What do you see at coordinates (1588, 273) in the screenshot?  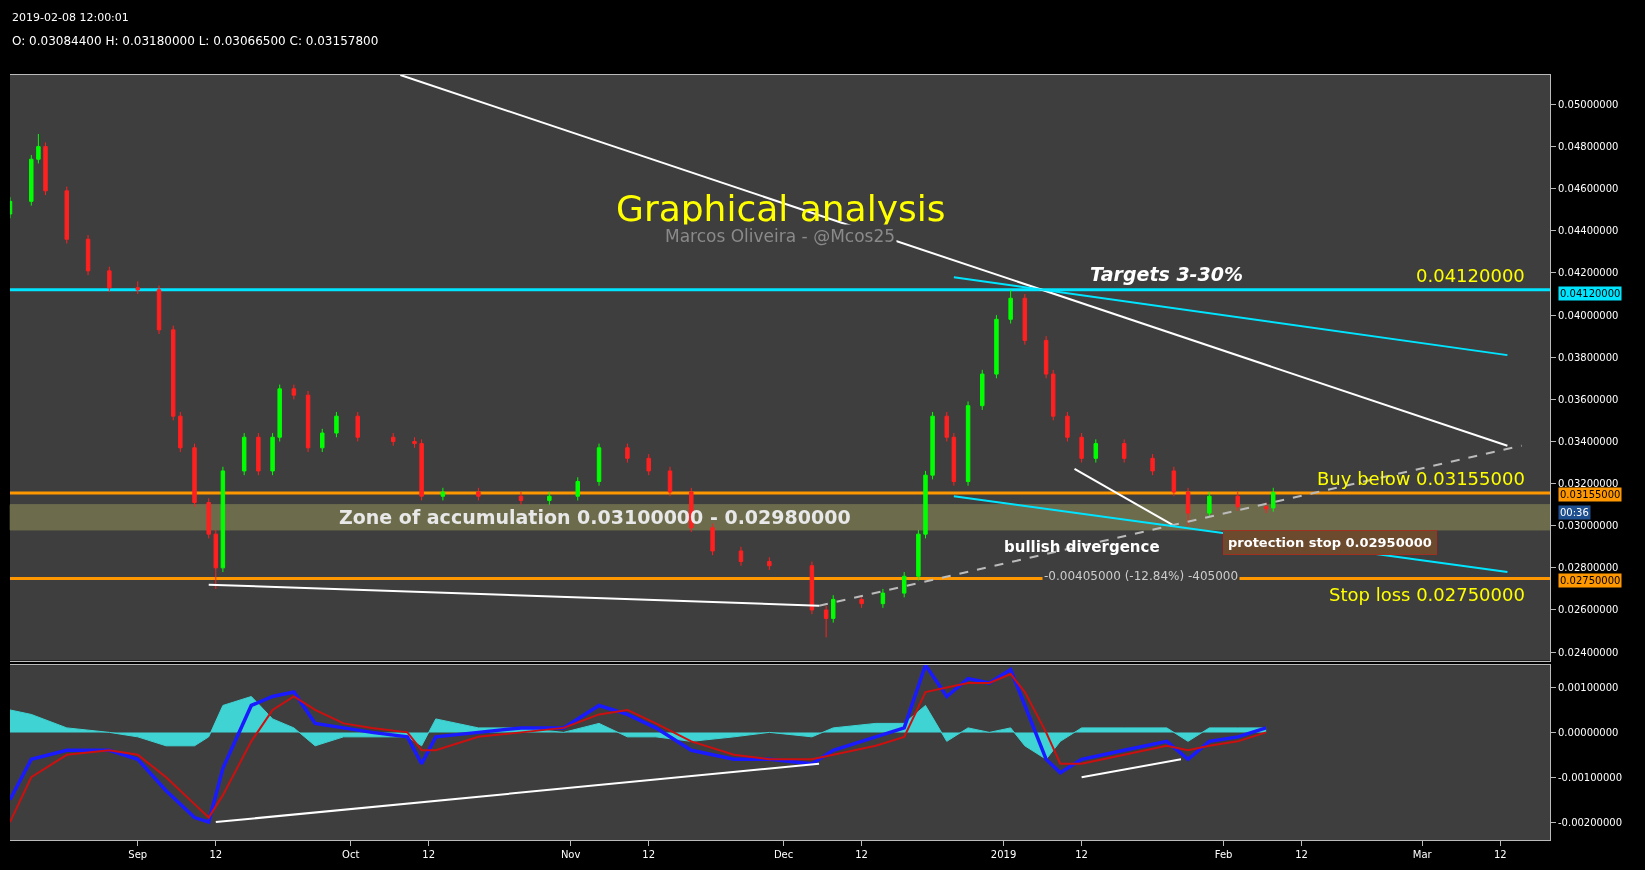 I see `y-tick-label: 0.04200000` at bounding box center [1588, 273].